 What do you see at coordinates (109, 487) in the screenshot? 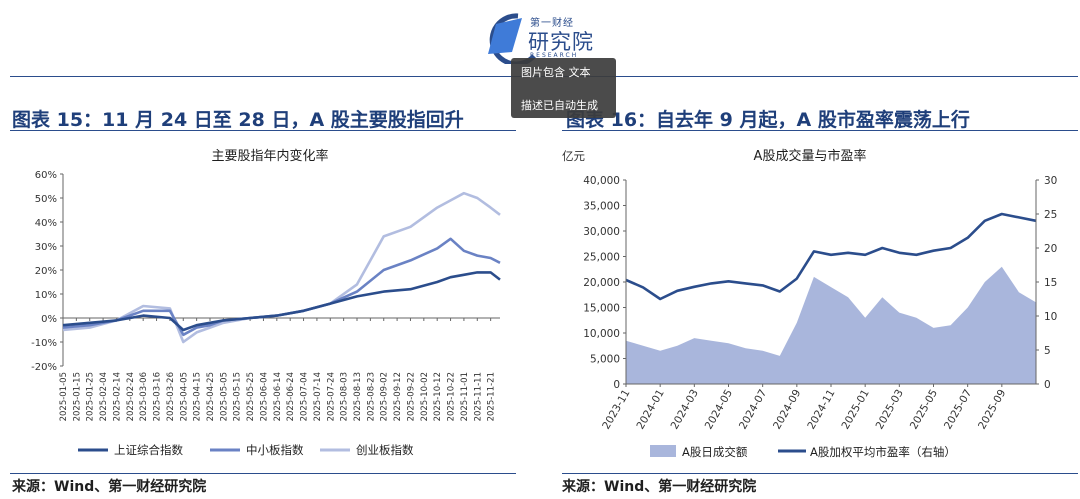
I see `figure-15-source: 来源：Wind、第一财经研究院` at bounding box center [109, 487].